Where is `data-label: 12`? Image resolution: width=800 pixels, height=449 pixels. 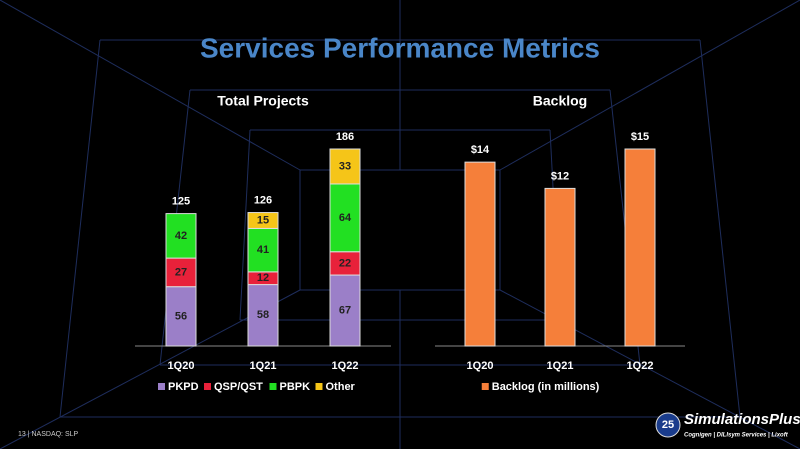 data-label: 12 is located at coordinates (263, 278).